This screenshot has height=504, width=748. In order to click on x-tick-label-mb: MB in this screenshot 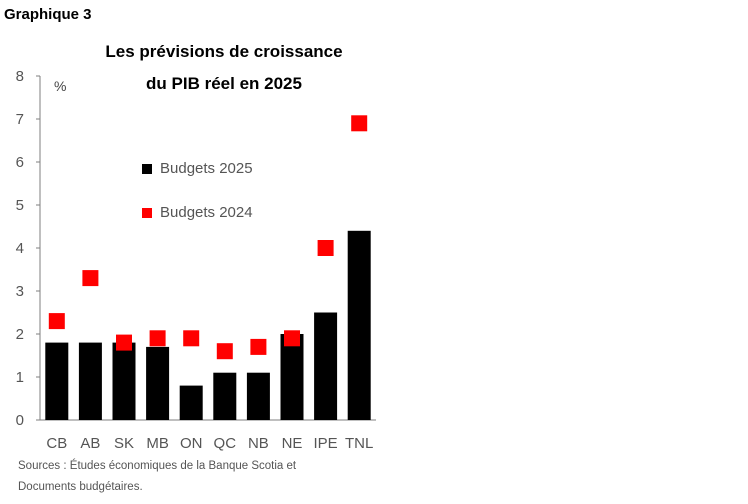, I will do `click(157, 443)`.